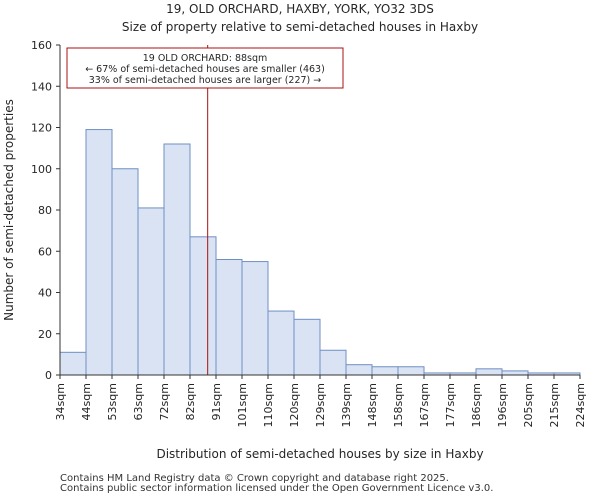 The image size is (600, 500). I want to click on y-tick-label: 140, so click(41, 86).